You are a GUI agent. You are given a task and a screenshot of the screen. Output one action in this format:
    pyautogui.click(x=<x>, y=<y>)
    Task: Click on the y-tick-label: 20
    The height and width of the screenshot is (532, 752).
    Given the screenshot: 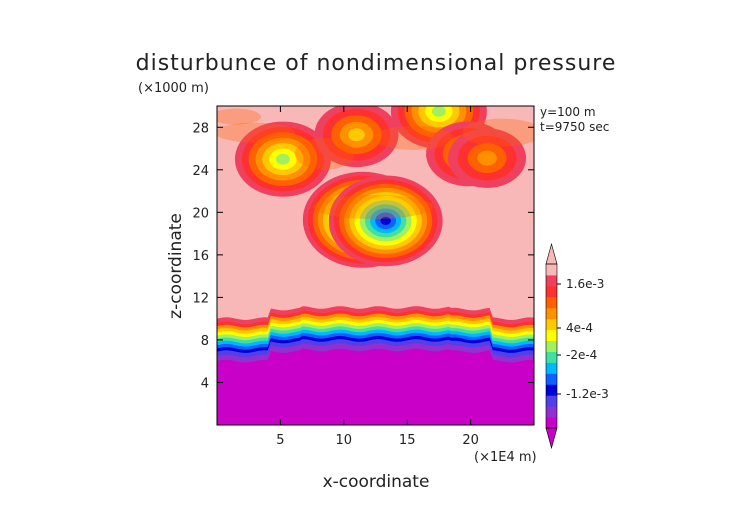 What is the action you would take?
    pyautogui.click(x=200, y=213)
    